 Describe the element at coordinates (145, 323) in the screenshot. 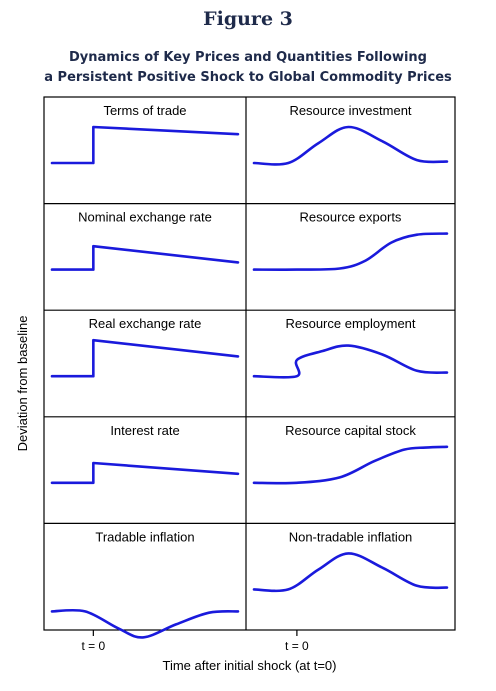

I see `panel-title-5: Real exchange rate` at that location.